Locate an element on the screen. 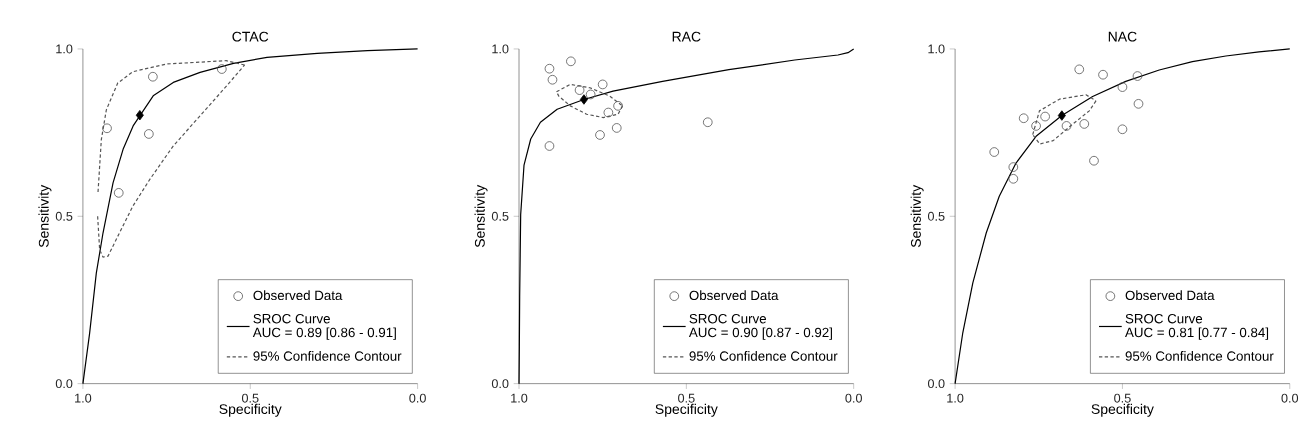 The width and height of the screenshot is (1303, 439). annotation: AUC = 0.90 [0.87 - 0.92] is located at coordinates (760, 333).